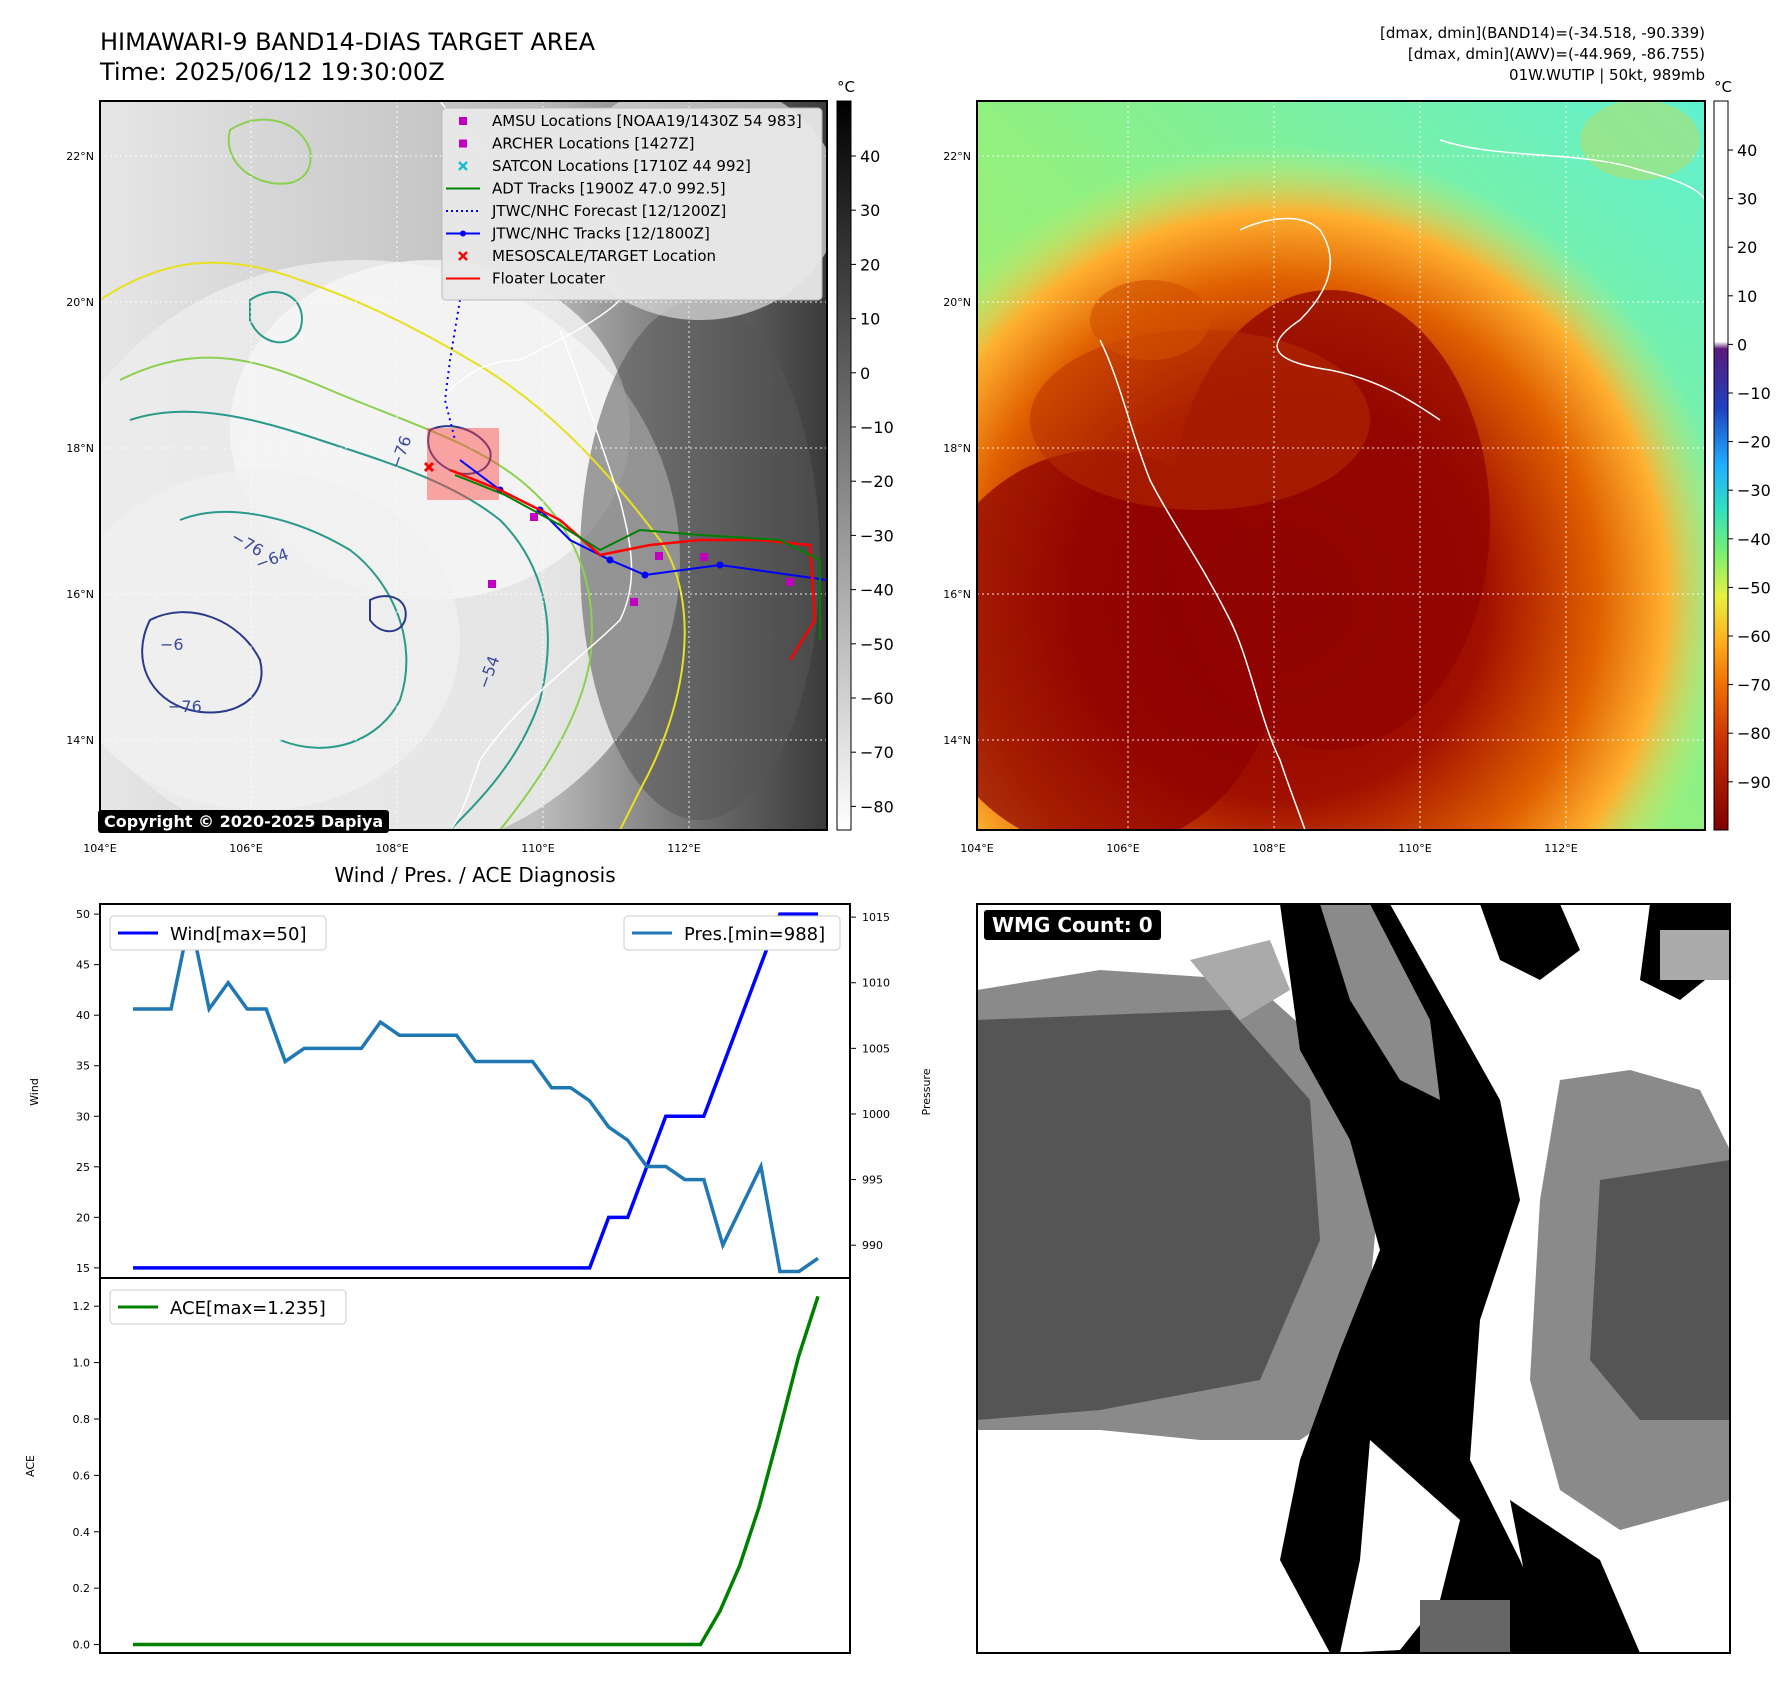  What do you see at coordinates (844, 465) in the screenshot?
I see `left-colorbar` at bounding box center [844, 465].